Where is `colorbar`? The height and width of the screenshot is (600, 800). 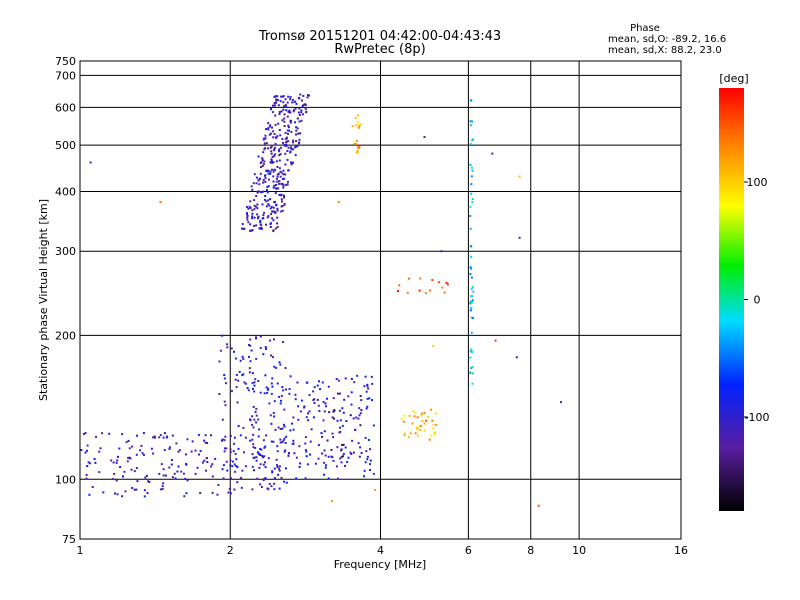 colorbar is located at coordinates (731, 299).